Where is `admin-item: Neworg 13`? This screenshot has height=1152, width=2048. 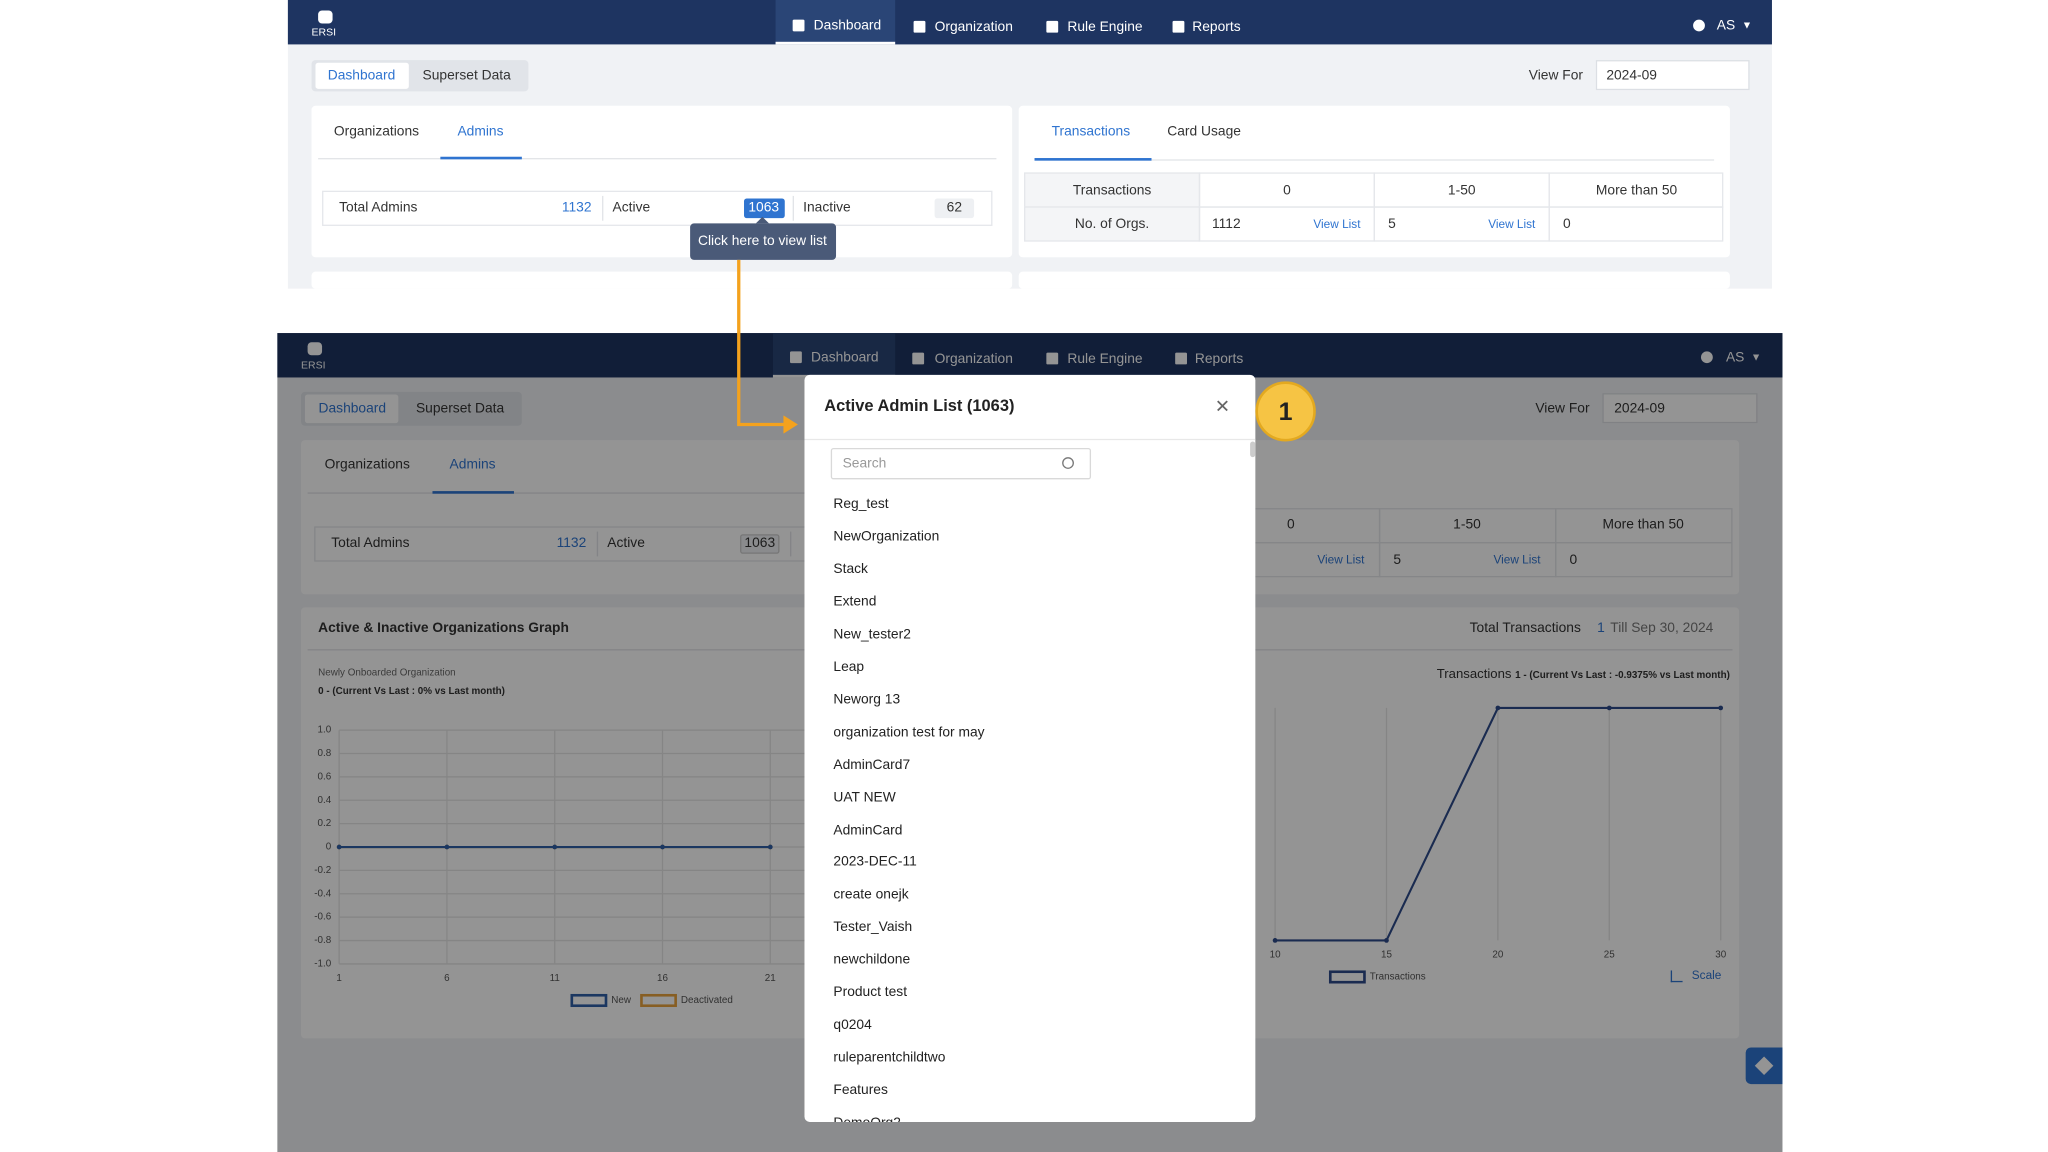
admin-item: Neworg 13 is located at coordinates (867, 699).